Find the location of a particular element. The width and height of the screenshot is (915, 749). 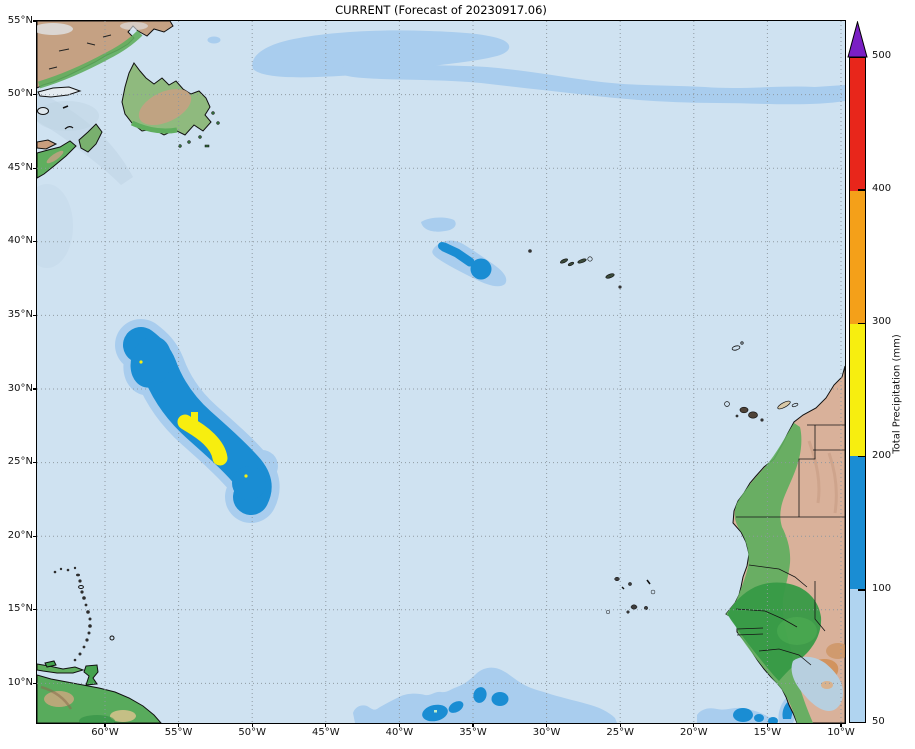

colorbar-title: Total Precipitation (mm) is located at coordinates (897, 394).